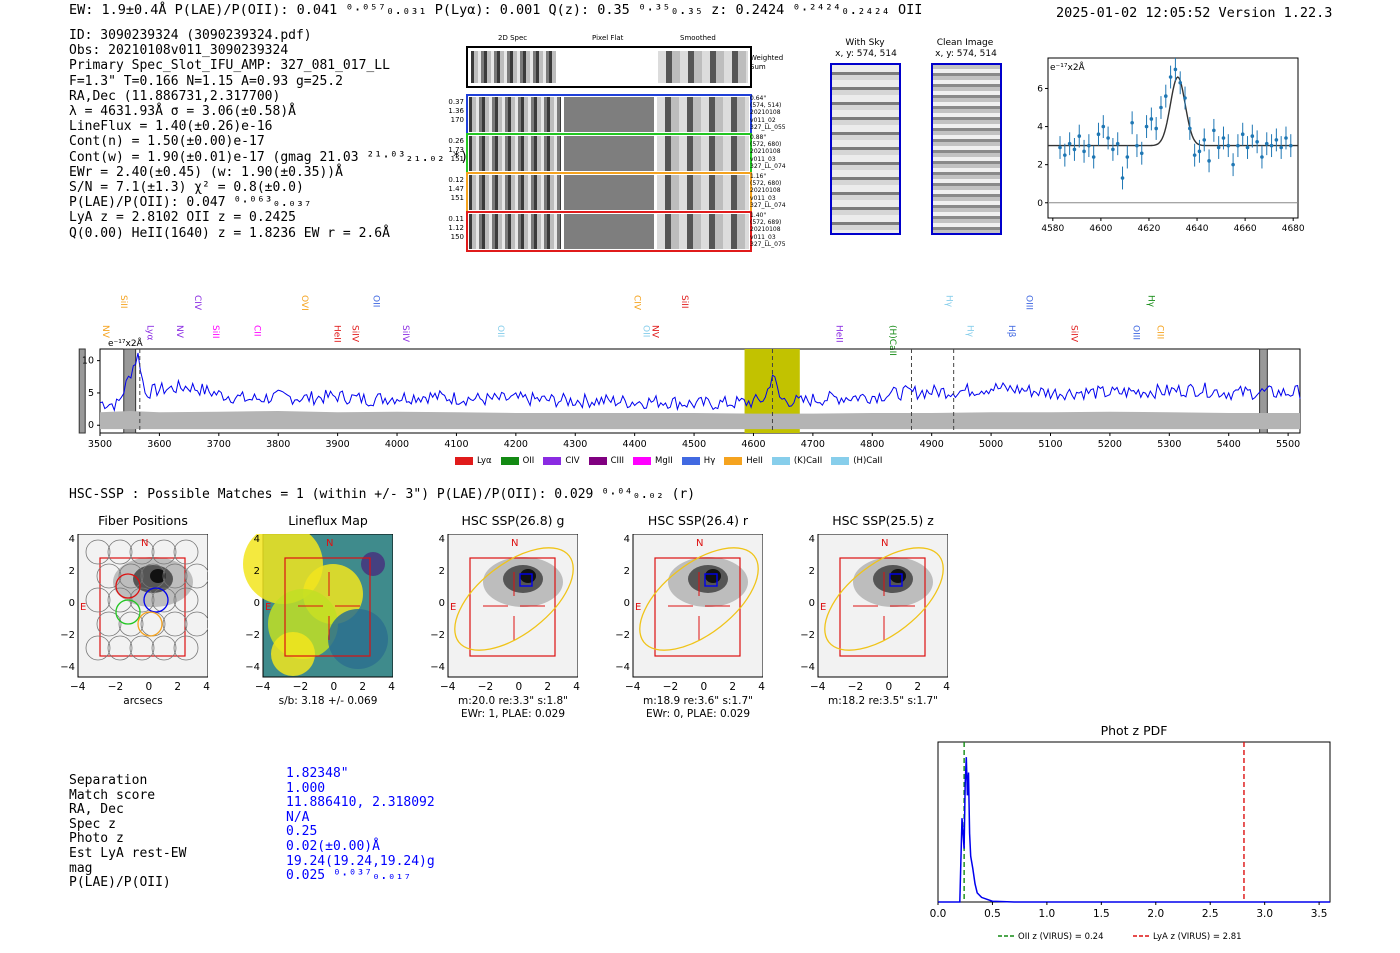 This screenshot has height=953, width=1400. What do you see at coordinates (796, 461) in the screenshot?
I see `legend-item: (K)CaII` at bounding box center [796, 461].